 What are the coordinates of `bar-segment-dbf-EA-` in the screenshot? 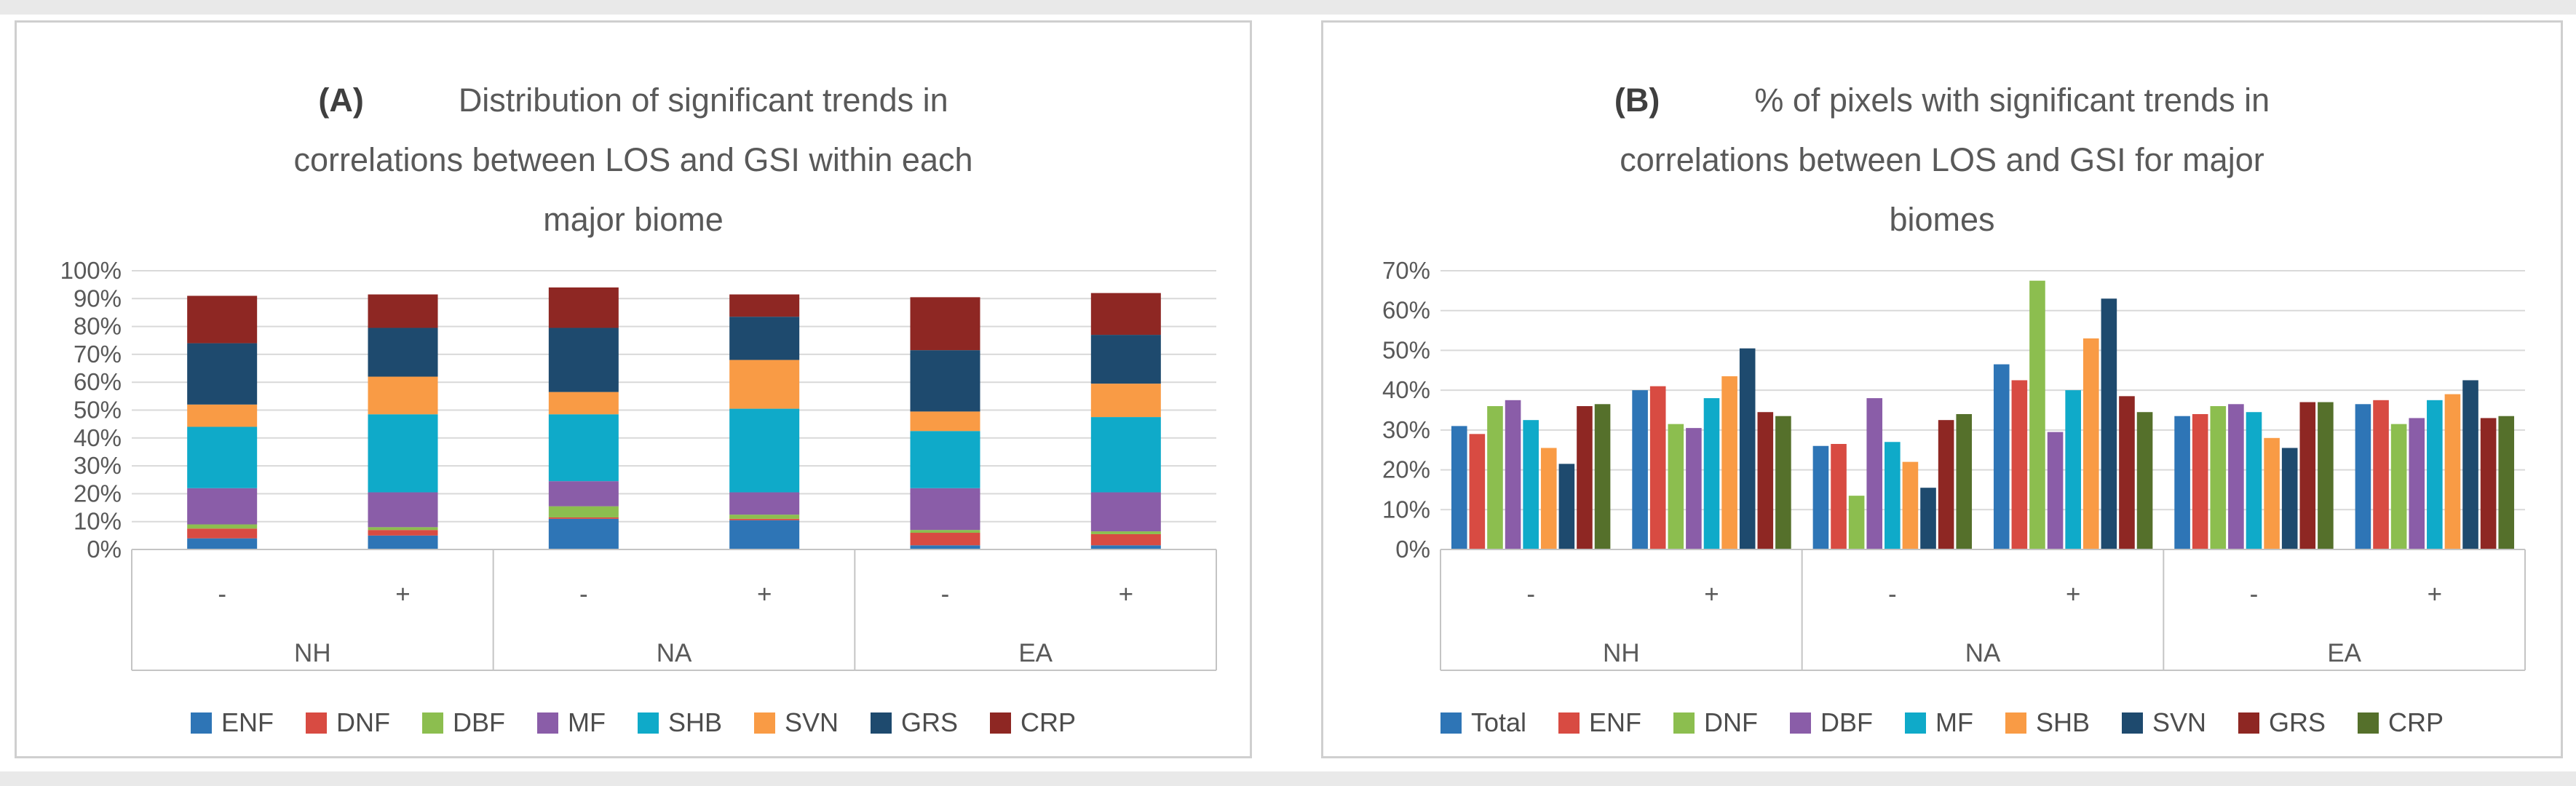 It's located at (945, 531).